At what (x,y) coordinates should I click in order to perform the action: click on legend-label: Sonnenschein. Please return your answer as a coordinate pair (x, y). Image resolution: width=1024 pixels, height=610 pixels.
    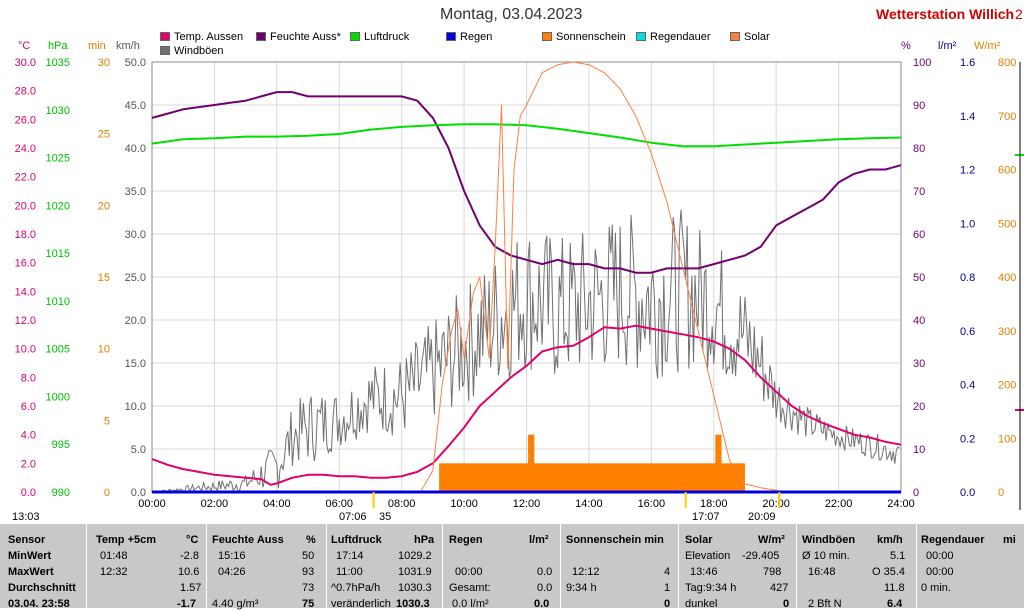
    Looking at the image, I should click on (591, 37).